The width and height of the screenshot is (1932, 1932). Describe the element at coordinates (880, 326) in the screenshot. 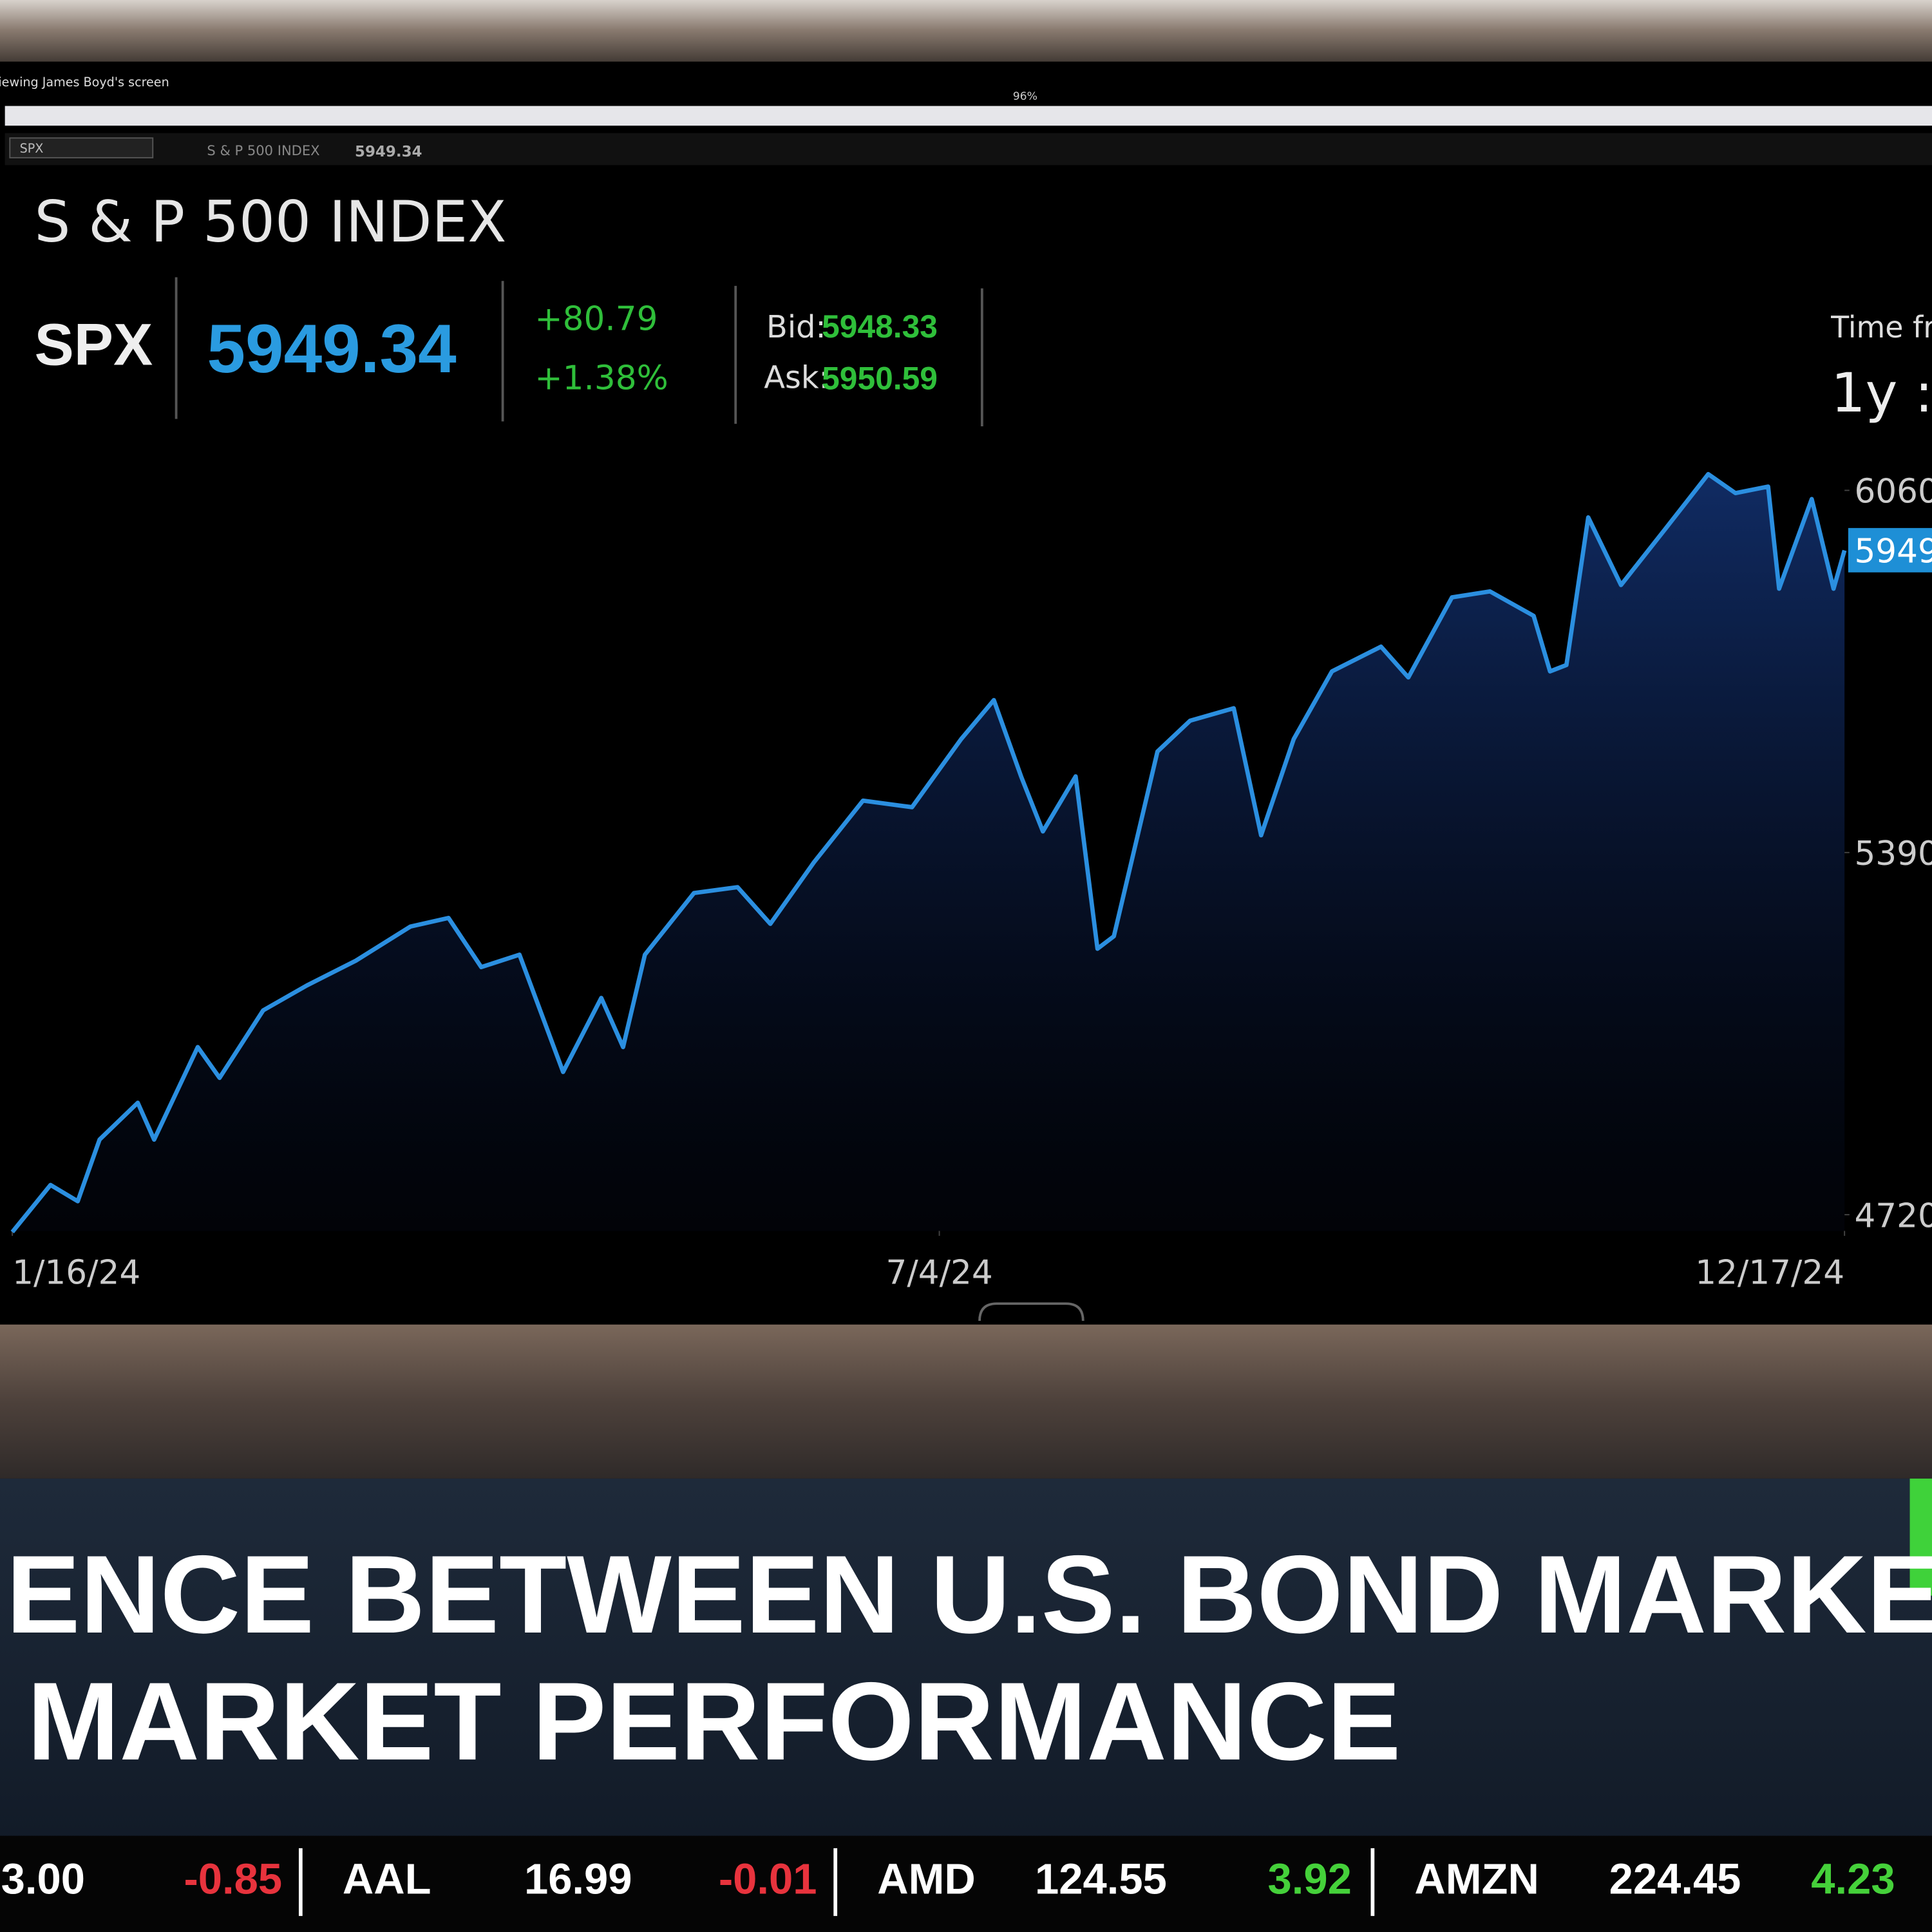

I see `bid-price: 5948.33` at that location.